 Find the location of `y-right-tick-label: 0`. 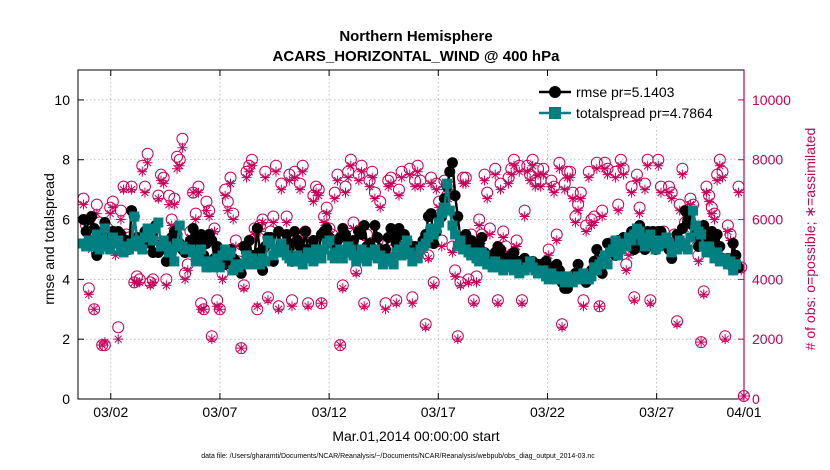

y-right-tick-label: 0 is located at coordinates (756, 399).